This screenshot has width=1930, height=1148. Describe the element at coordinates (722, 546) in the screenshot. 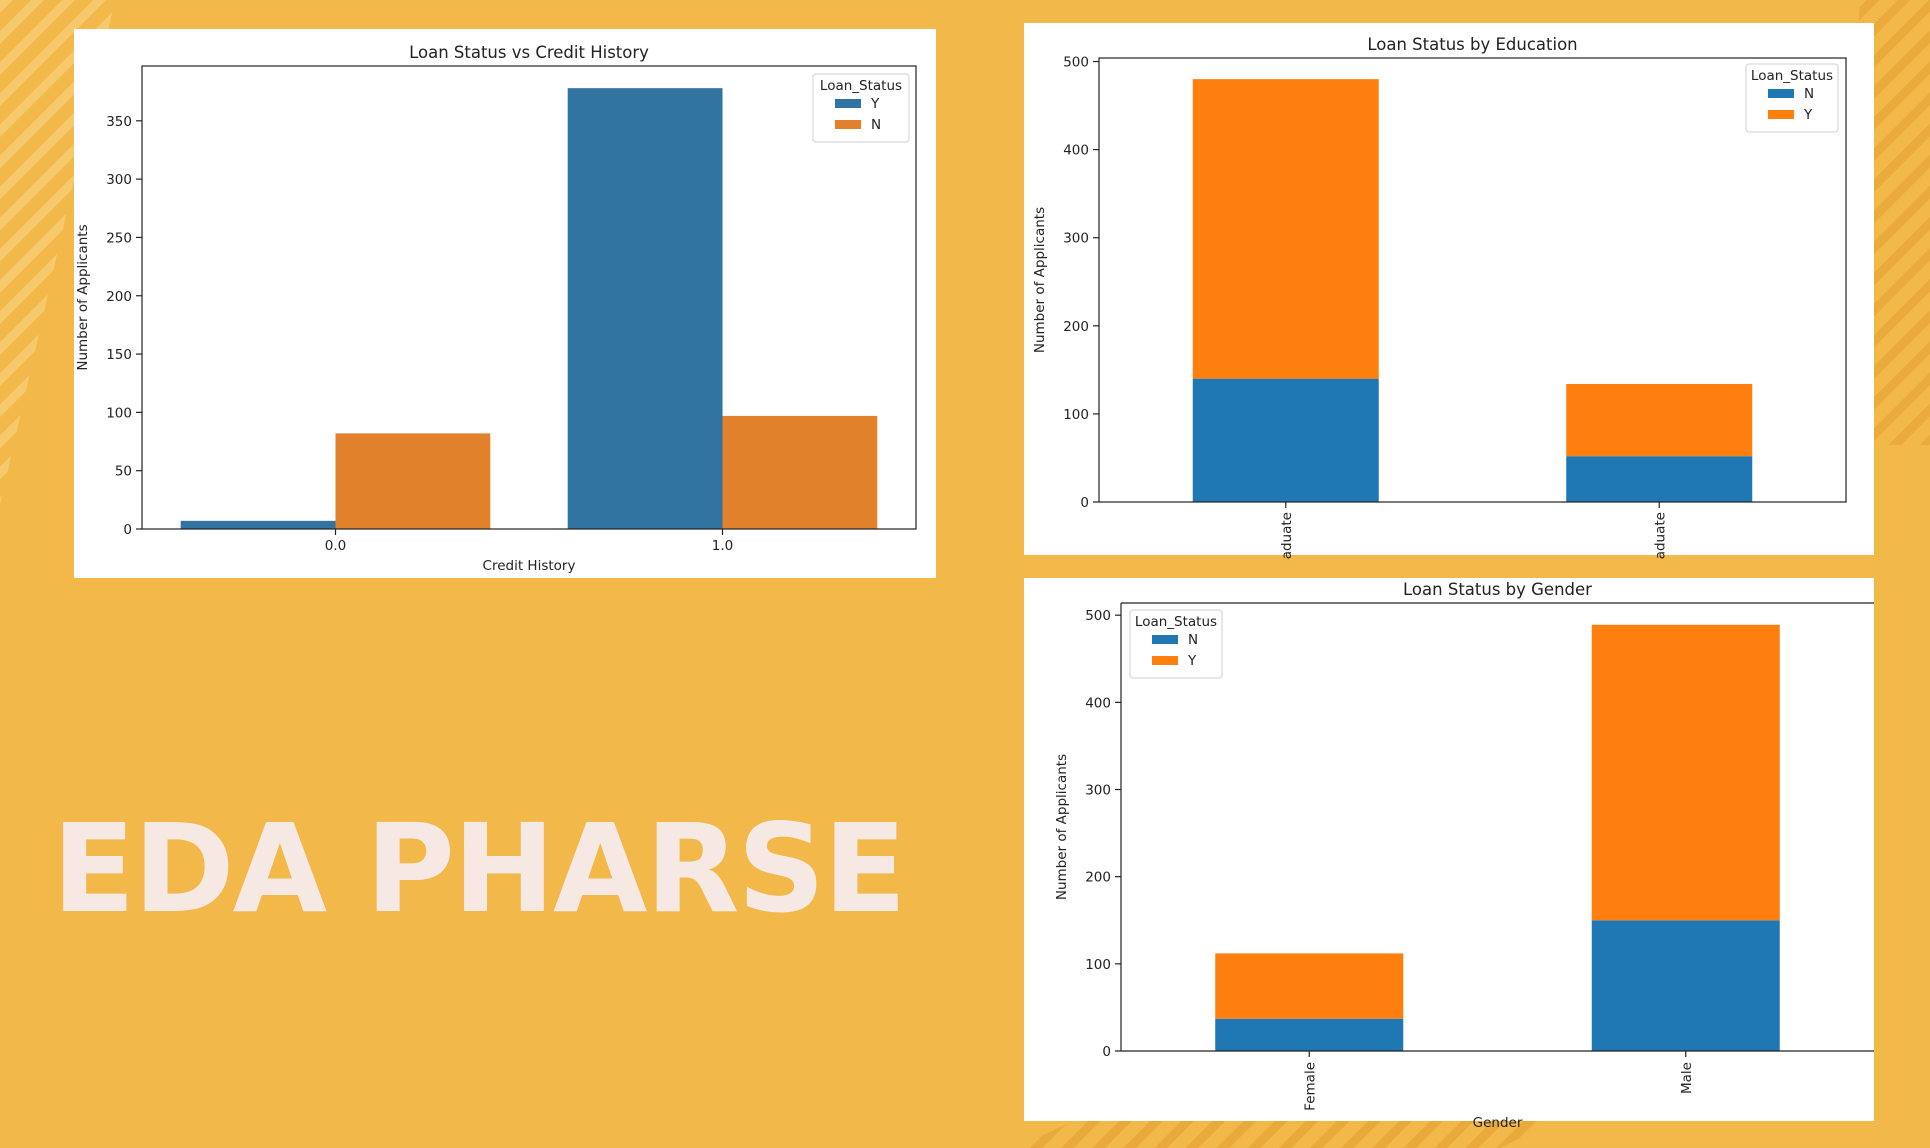

I see `x-tick-label: 1.0` at that location.